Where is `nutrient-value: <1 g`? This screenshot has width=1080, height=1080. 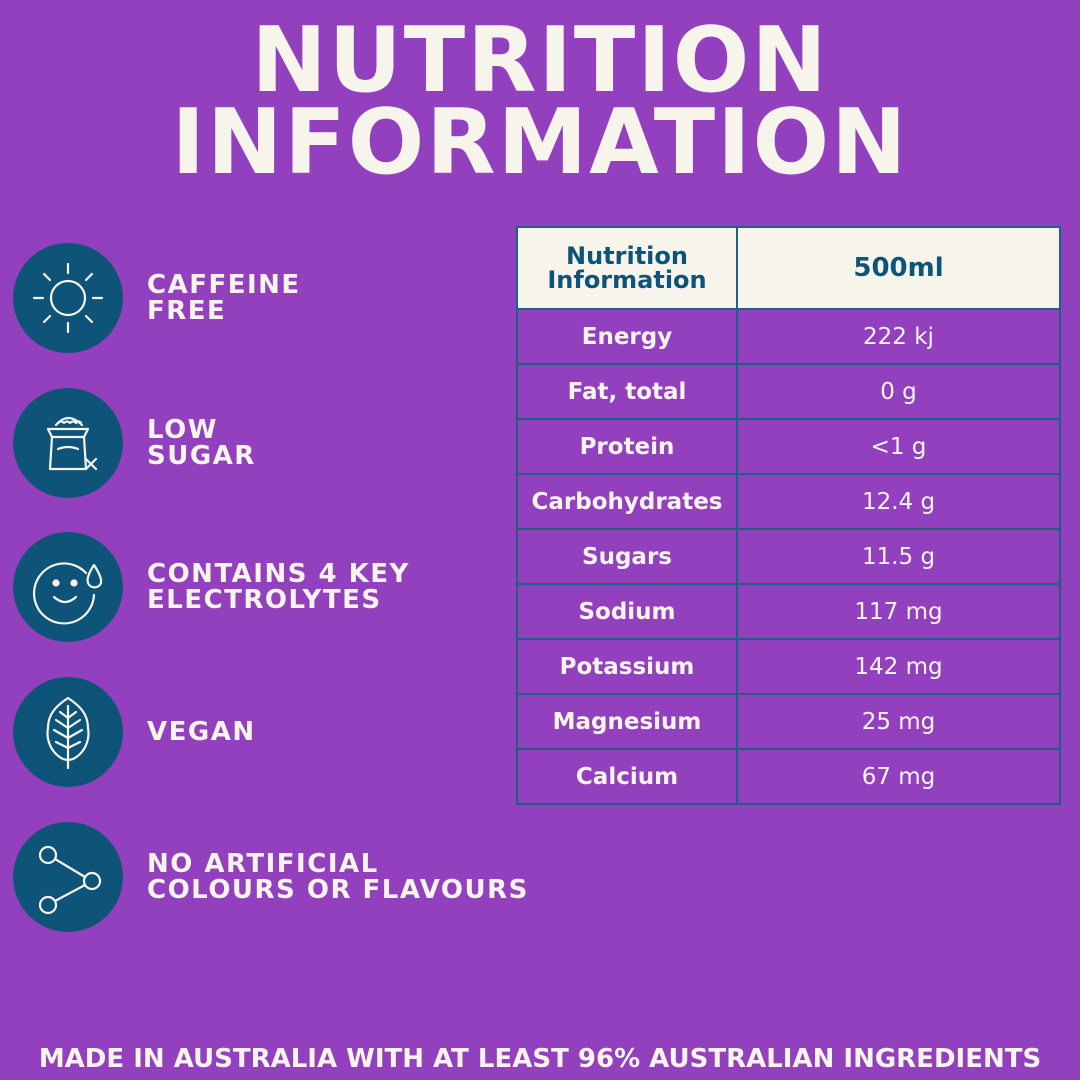
nutrient-value: <1 g is located at coordinates (898, 446).